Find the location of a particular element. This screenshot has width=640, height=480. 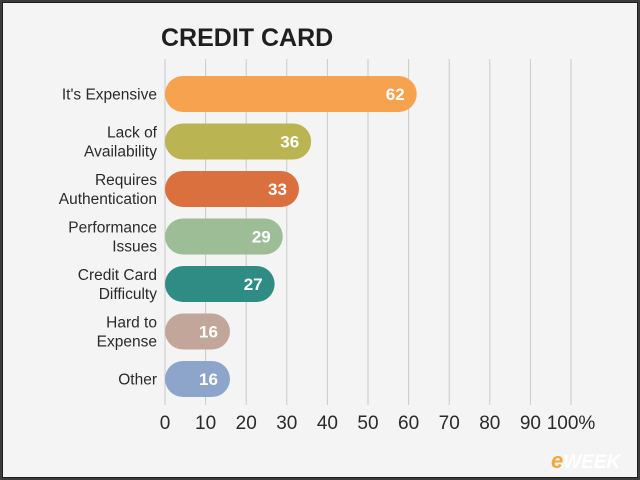

bar-value-label: 33 is located at coordinates (277, 189).